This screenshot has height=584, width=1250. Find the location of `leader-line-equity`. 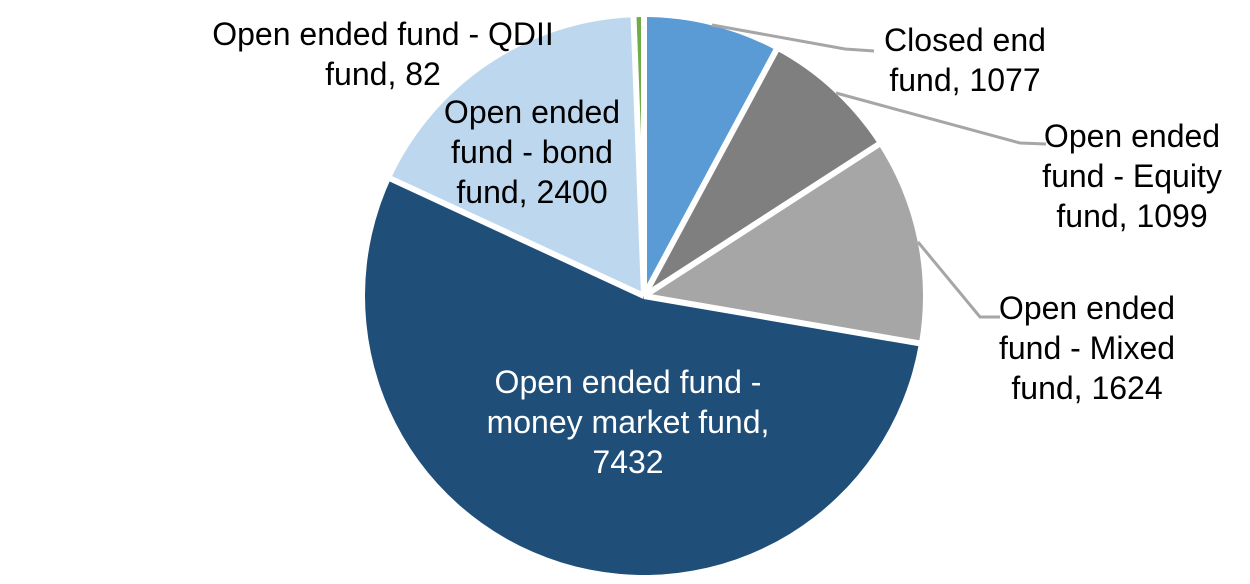

leader-line-equity is located at coordinates (941, 118).